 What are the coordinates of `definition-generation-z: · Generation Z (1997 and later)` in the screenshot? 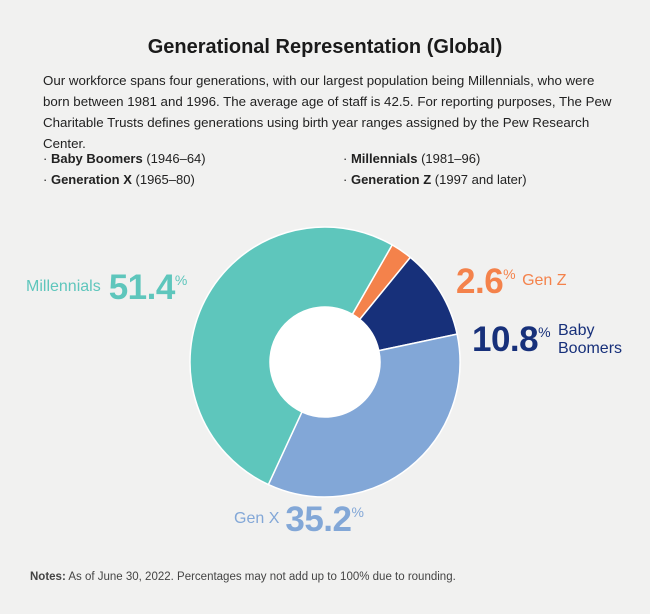 It's located at (435, 179).